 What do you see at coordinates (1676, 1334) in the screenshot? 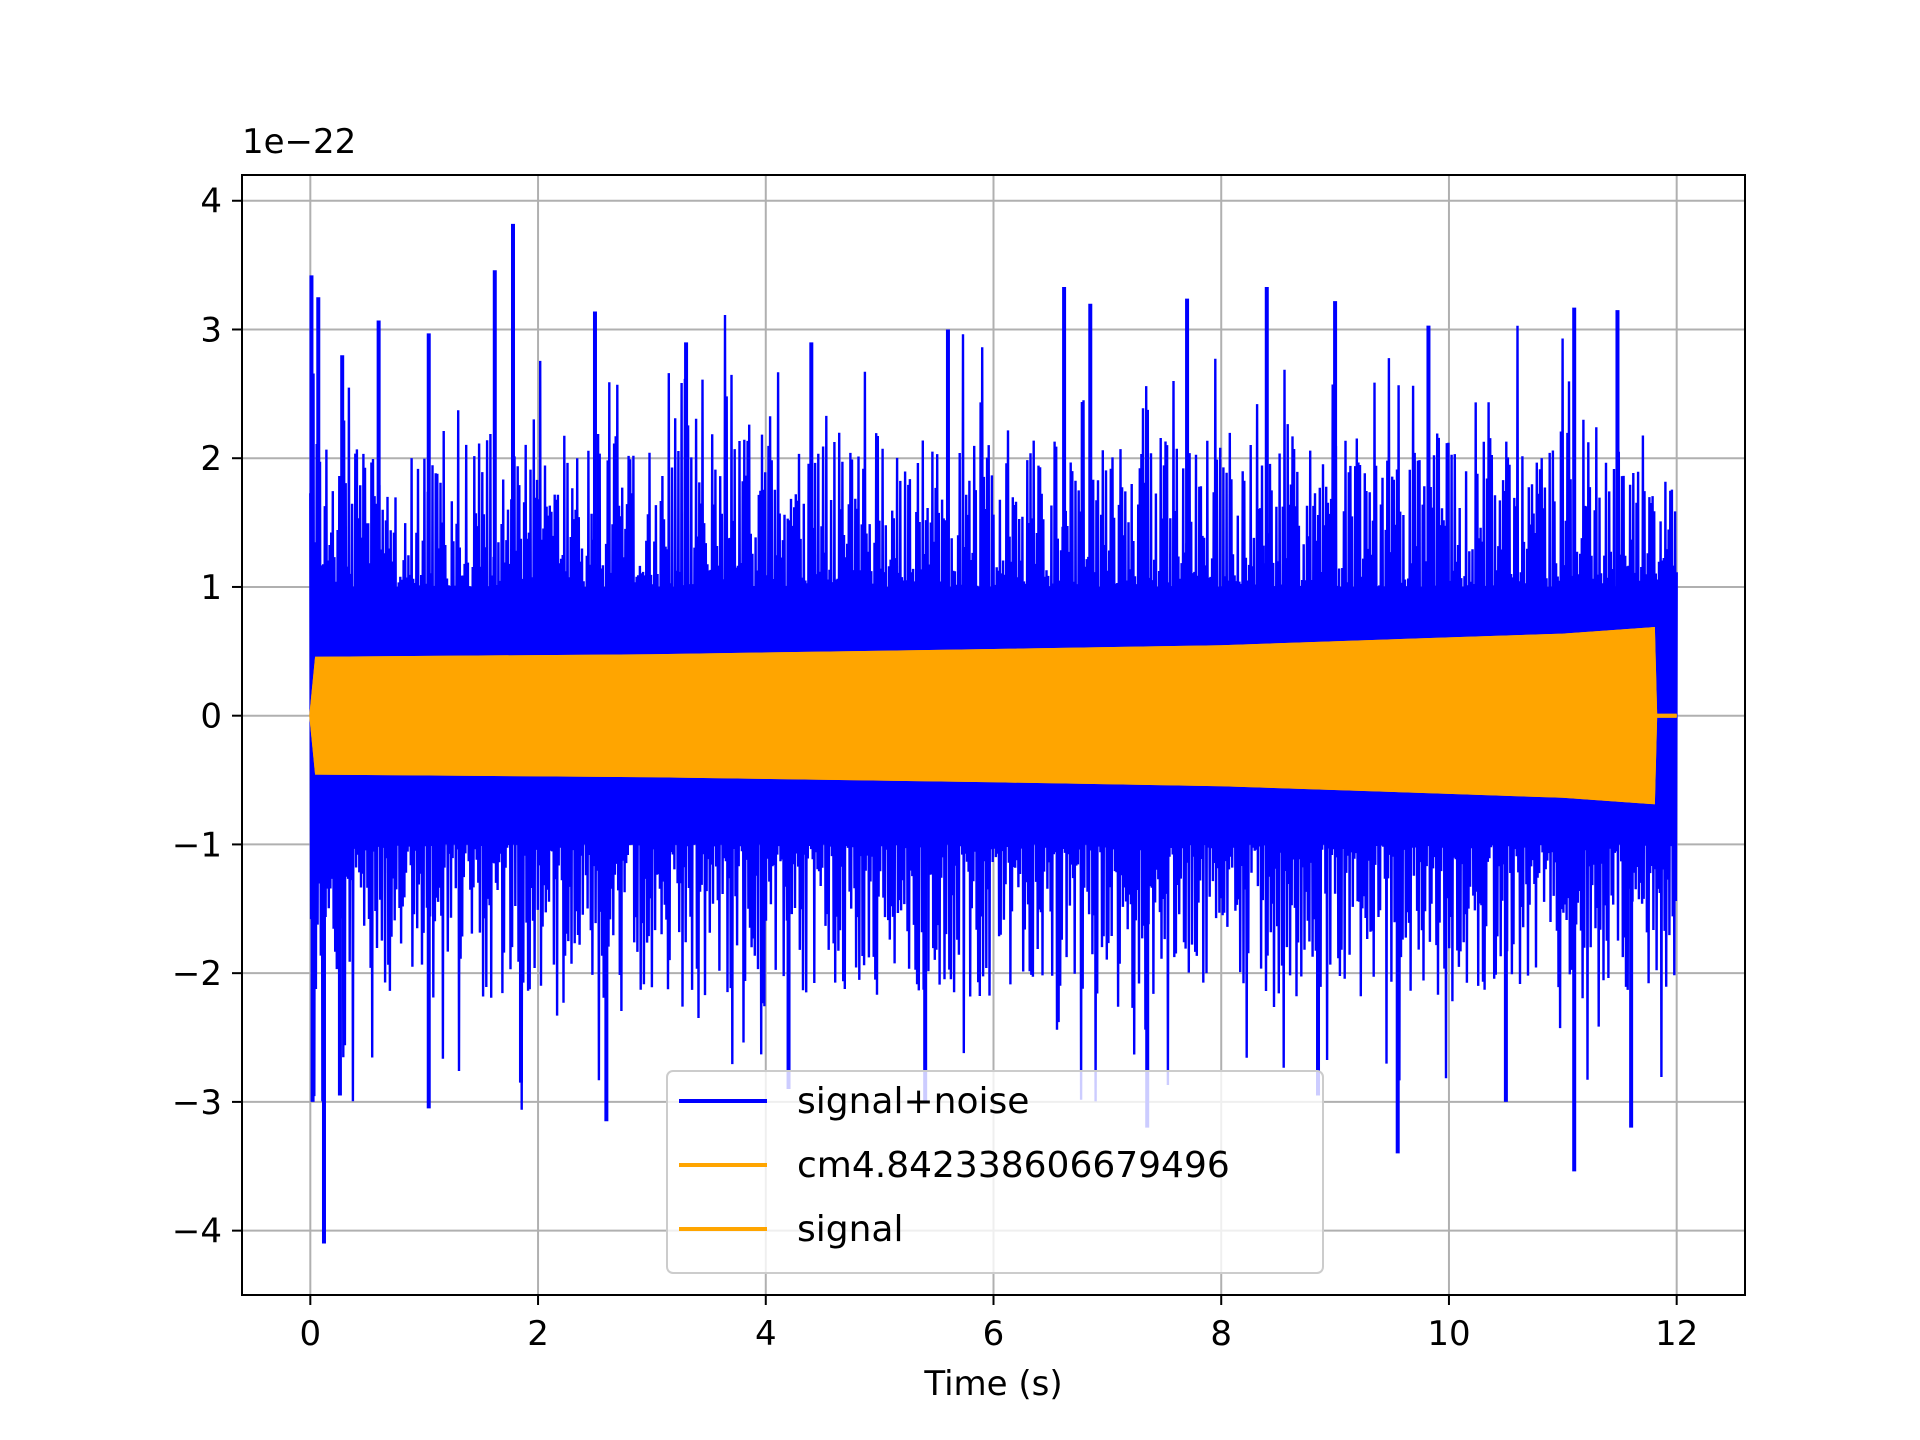
I see `x-tick-label: 12` at bounding box center [1676, 1334].